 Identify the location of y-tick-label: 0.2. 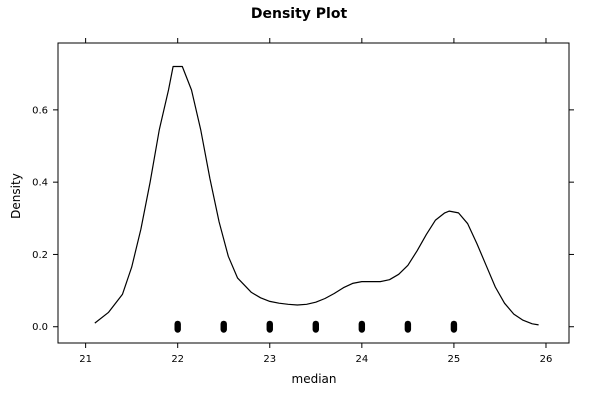
(40, 255).